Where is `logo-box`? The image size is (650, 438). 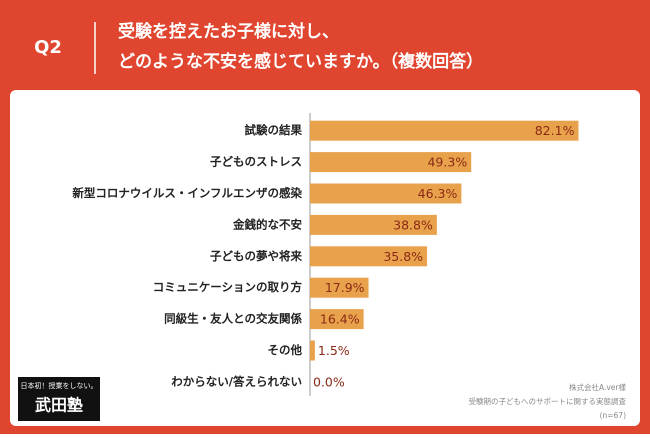
logo-box is located at coordinates (59, 399).